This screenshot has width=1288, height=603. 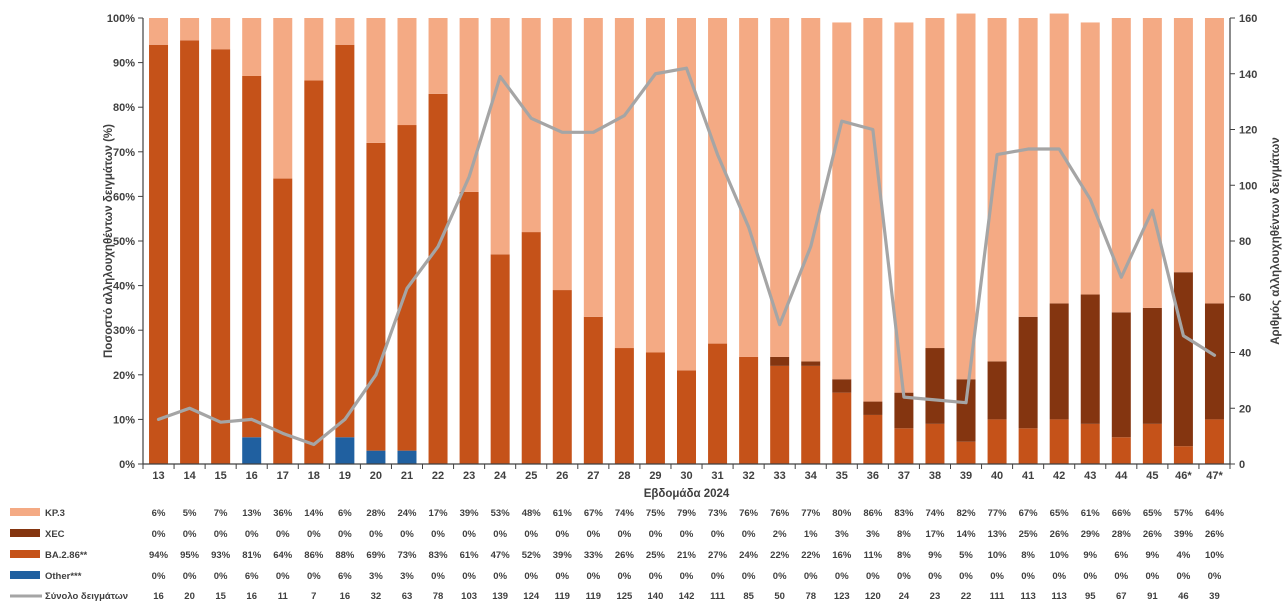 What do you see at coordinates (873, 476) in the screenshot?
I see `x-tick-label: 36` at bounding box center [873, 476].